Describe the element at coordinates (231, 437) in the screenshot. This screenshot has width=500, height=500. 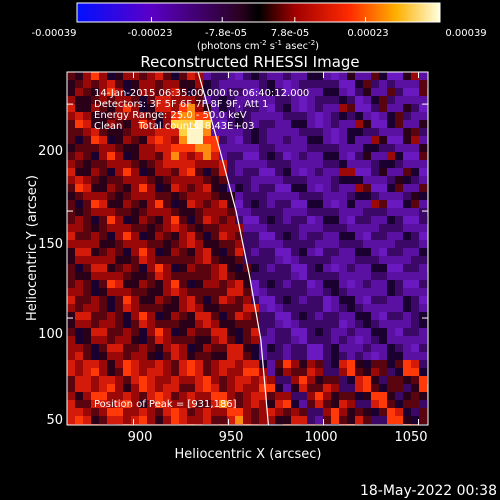
I see `x-tick-label: 950` at that location.